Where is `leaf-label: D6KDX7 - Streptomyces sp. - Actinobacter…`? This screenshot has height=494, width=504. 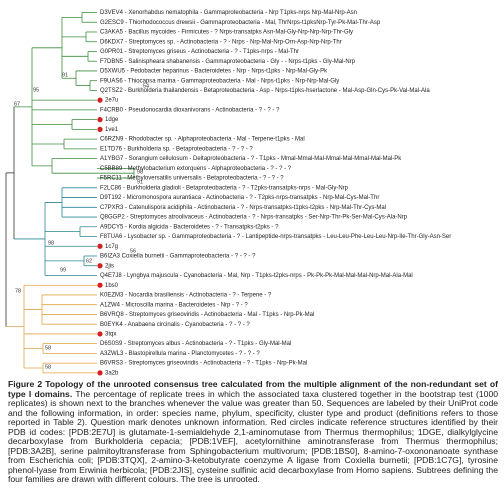
leaf-label: D6KDX7 - Streptomyces sp. - Actinobacter… is located at coordinates (221, 42).